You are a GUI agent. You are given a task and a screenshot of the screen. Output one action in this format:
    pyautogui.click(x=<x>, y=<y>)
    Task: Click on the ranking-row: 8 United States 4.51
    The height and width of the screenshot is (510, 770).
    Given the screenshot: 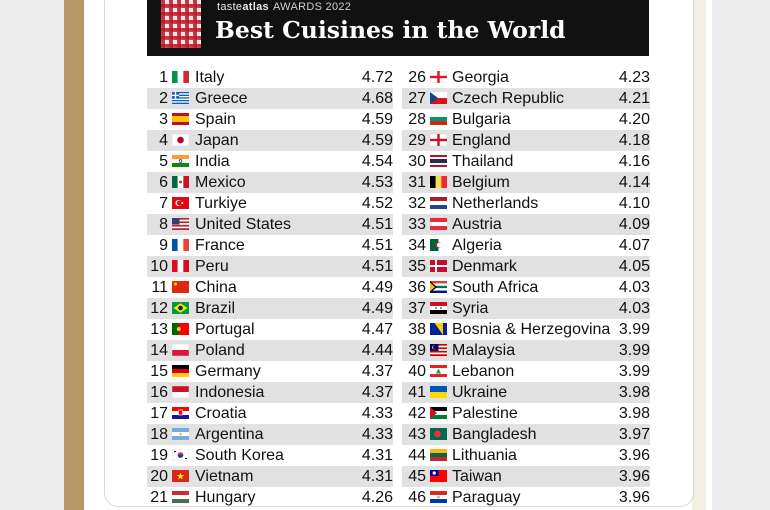 What is the action you would take?
    pyautogui.click(x=270, y=224)
    